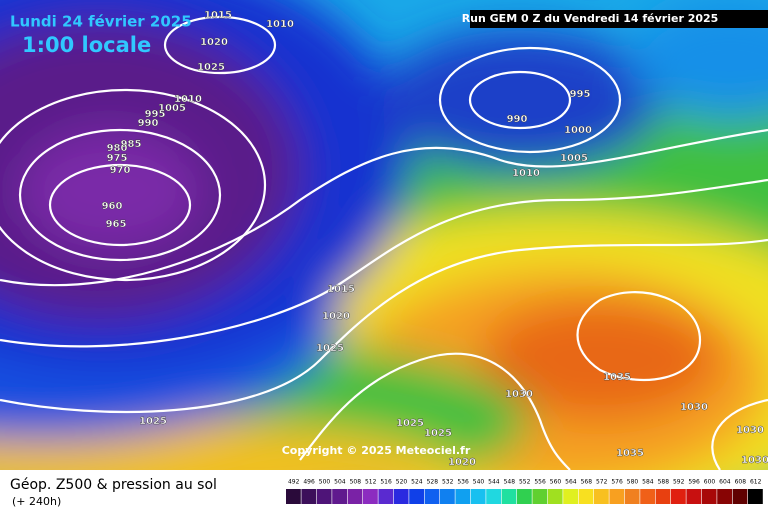 The image size is (768, 516). I want to click on scale-label: 540, so click(479, 482).